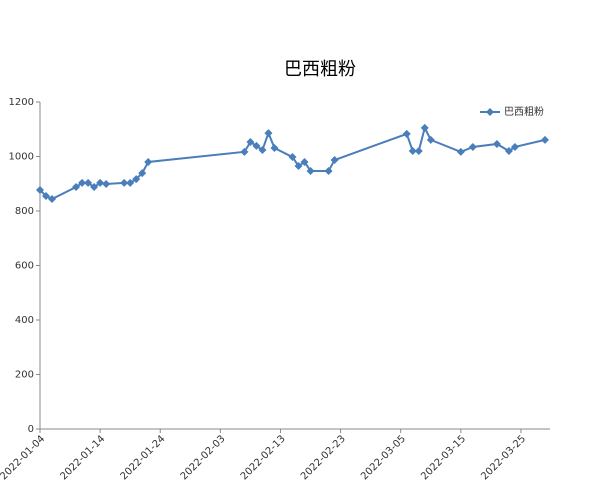  What do you see at coordinates (320, 69) in the screenshot?
I see `chart-title: 巴西粗粉` at bounding box center [320, 69].